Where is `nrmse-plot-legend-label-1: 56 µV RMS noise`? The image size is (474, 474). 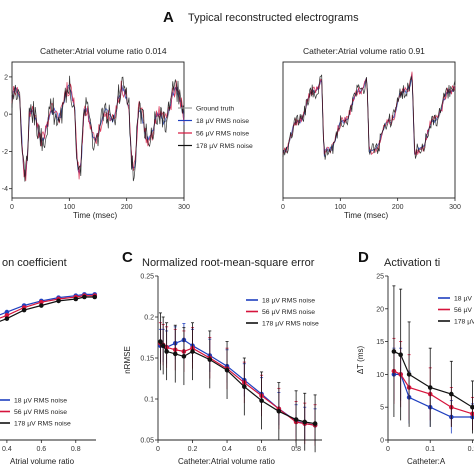
nrmse-plot-legend-label-1: 56 µV RMS noise is located at coordinates (288, 312).